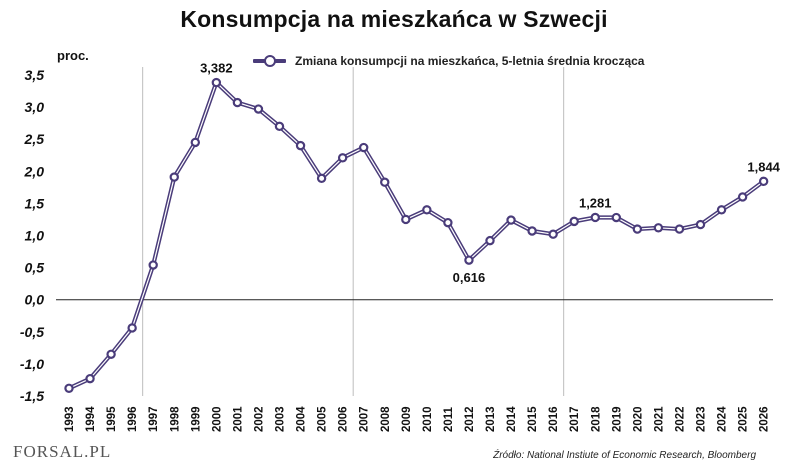 This screenshot has height=469, width=788. Describe the element at coordinates (62, 451) in the screenshot. I see `brand-logo: FORSAL.PL` at that location.